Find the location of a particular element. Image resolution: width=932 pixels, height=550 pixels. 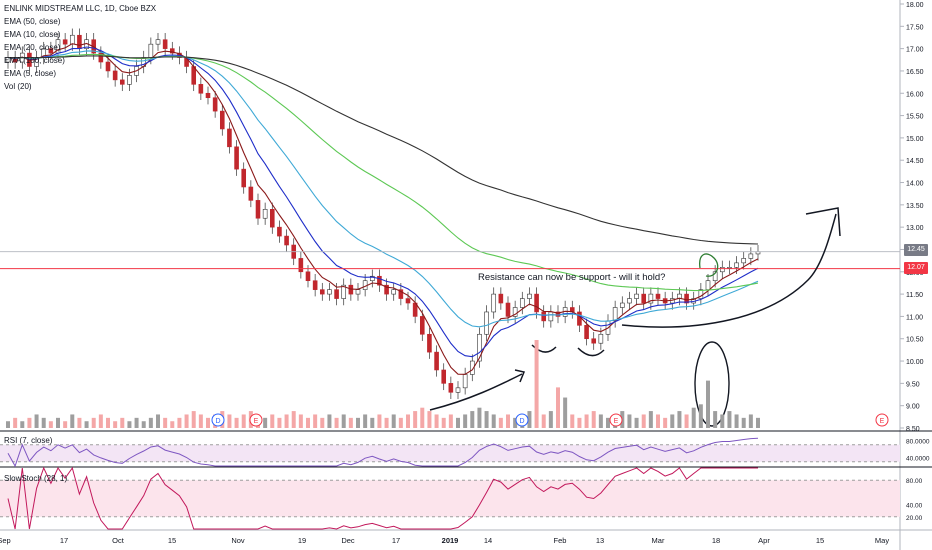

price-tick-label: 16.00 is located at coordinates (915, 94).